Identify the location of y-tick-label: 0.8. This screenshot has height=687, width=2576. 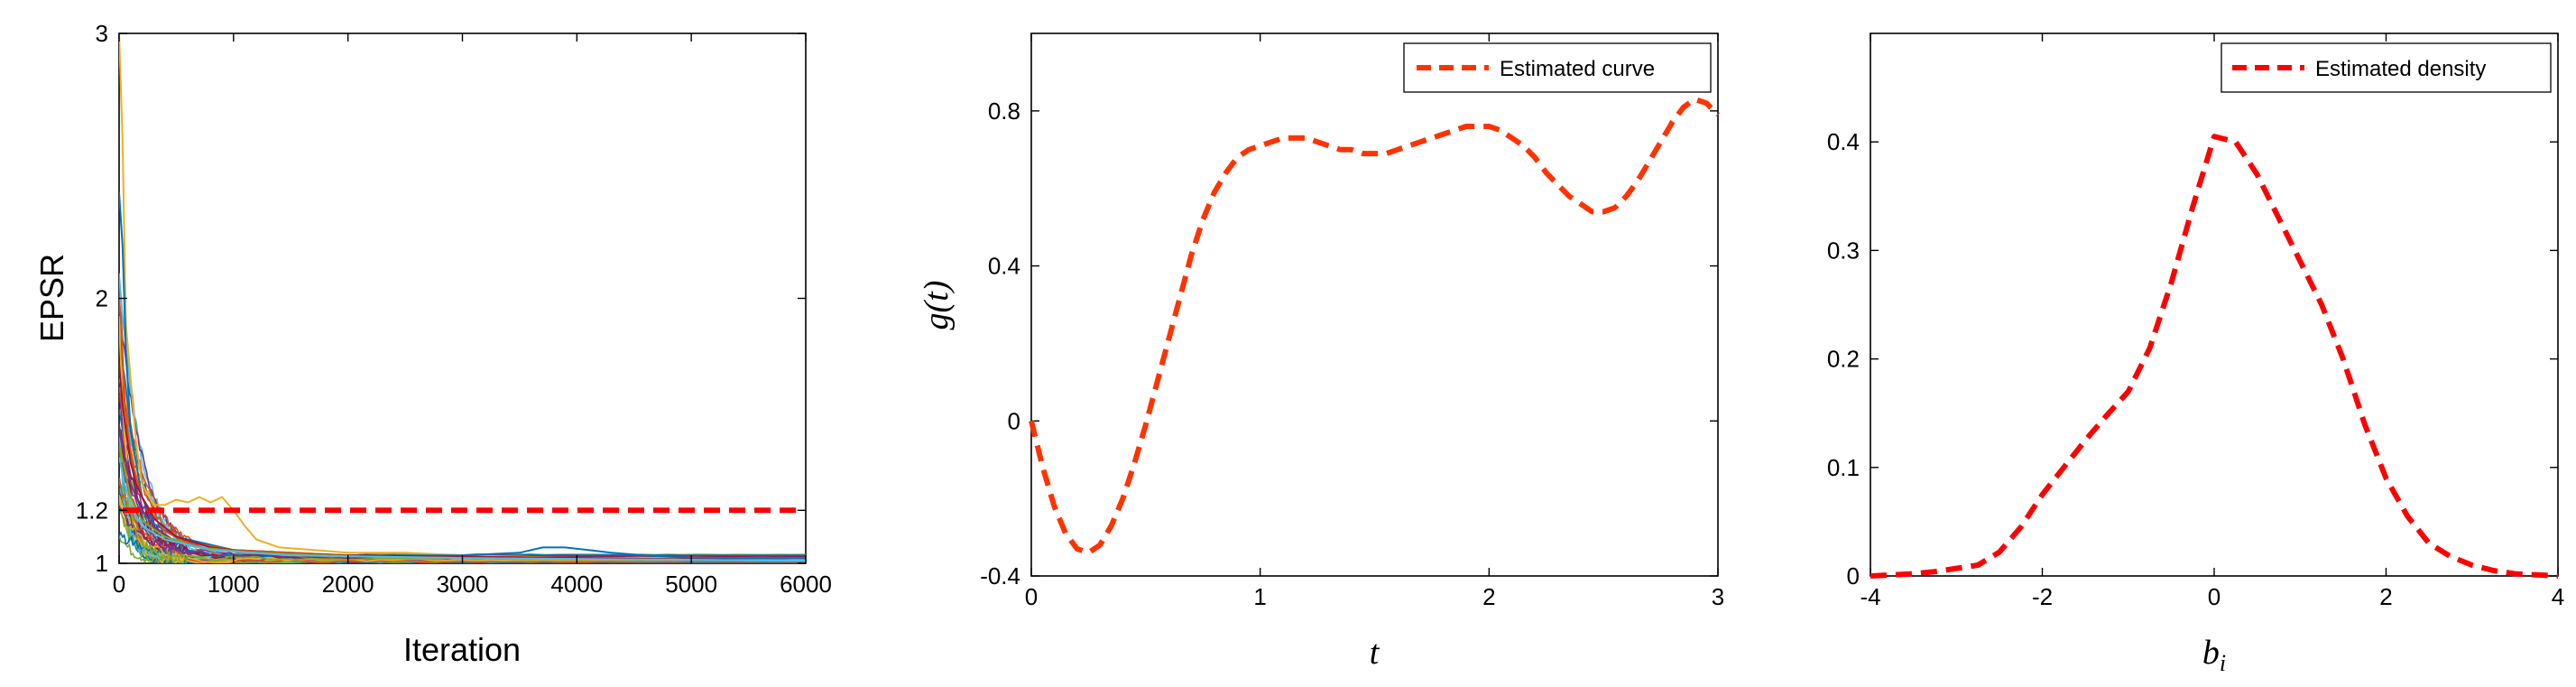
(1004, 111).